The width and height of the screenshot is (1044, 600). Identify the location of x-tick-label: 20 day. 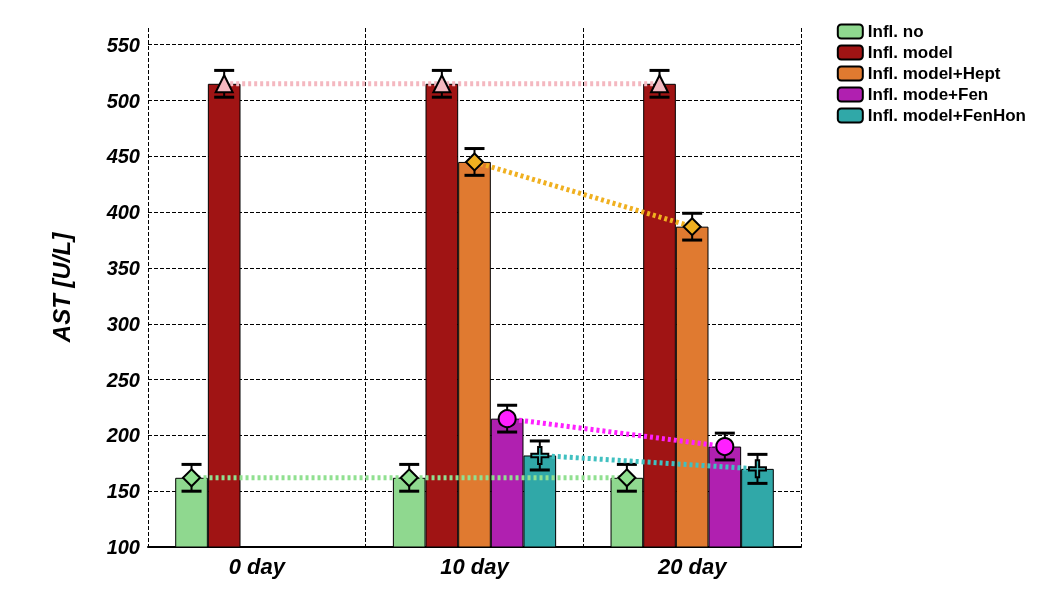
(692, 566).